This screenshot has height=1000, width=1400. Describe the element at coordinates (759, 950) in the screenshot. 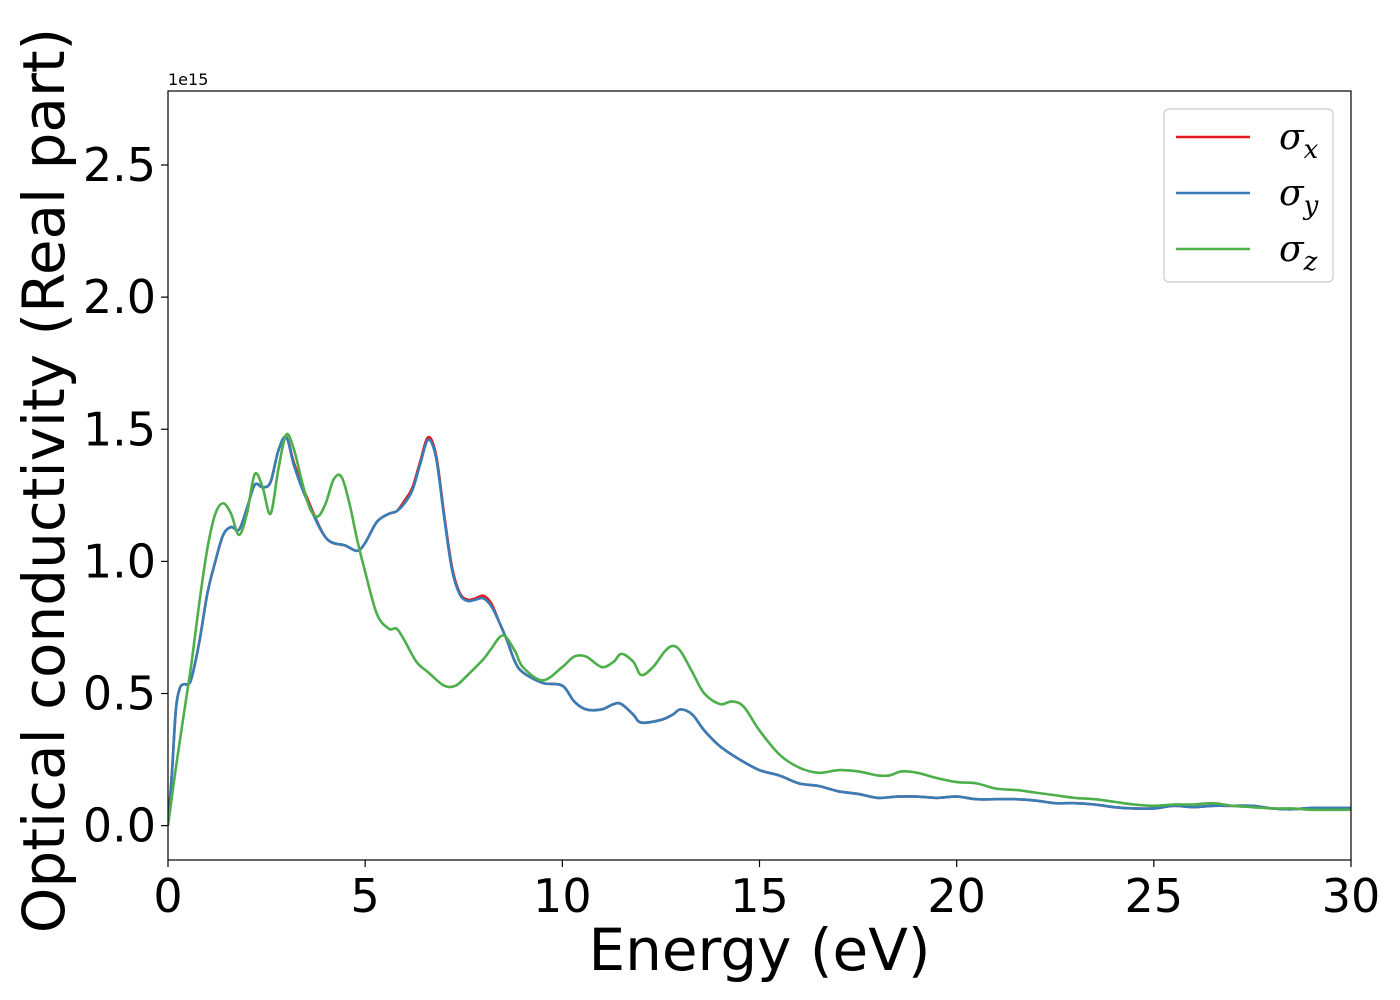

I see `x-axis-label: Energy (eV)` at that location.